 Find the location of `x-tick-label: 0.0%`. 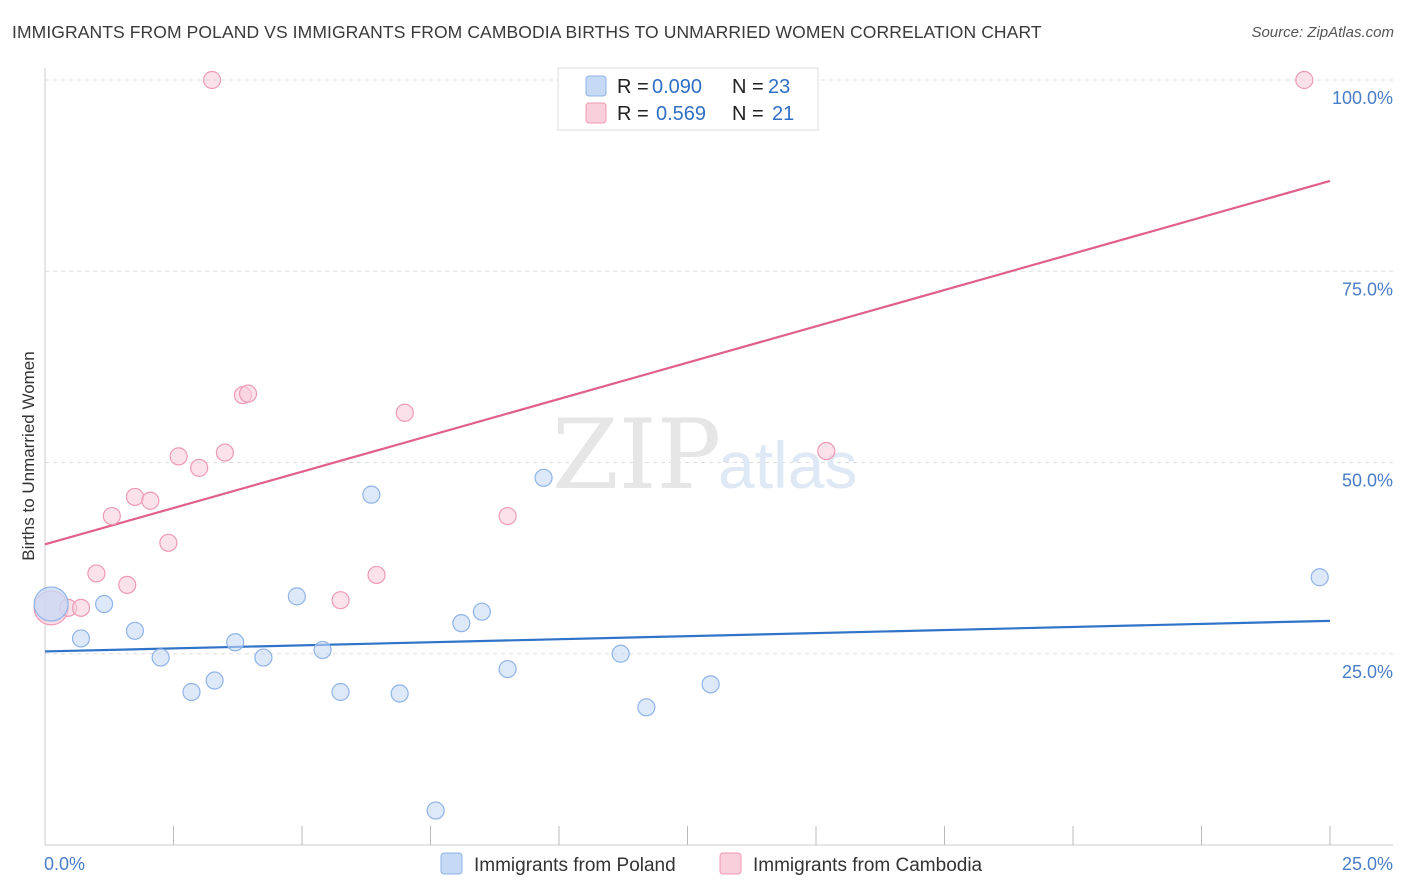

x-tick-label: 0.0% is located at coordinates (64, 864).